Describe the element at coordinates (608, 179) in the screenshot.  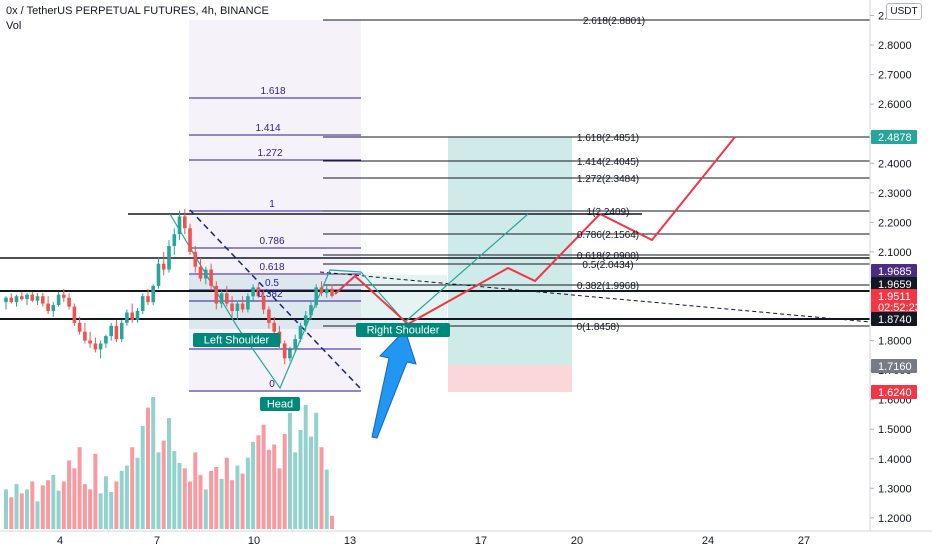
I see `fib-extension-label: 1.272(2.3484)` at that location.